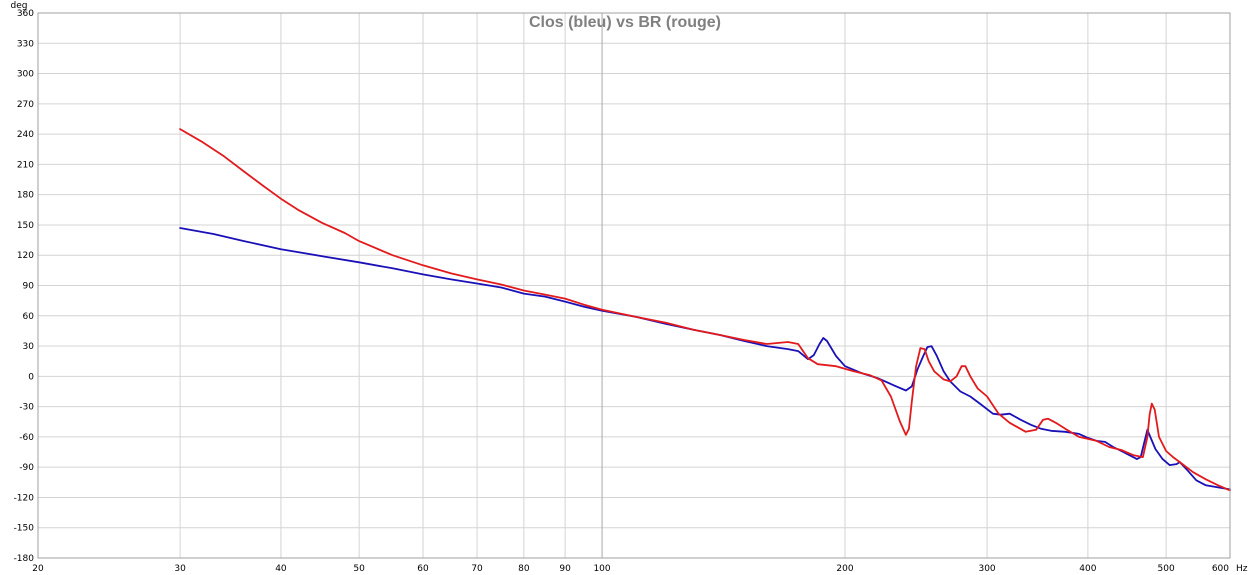 This screenshot has width=1249, height=575. Describe the element at coordinates (24, 498) in the screenshot. I see `y-tick-label: -120` at that location.